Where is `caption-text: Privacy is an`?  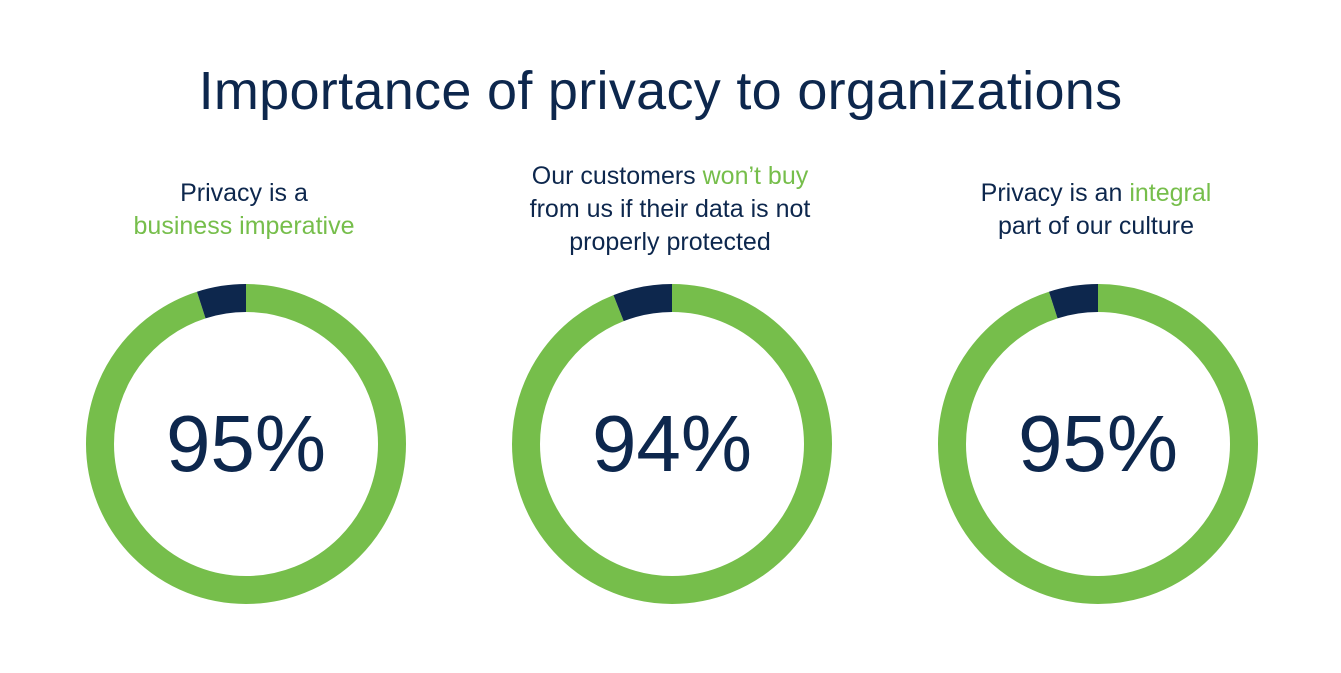
caption-text: Privacy is an is located at coordinates (1055, 193).